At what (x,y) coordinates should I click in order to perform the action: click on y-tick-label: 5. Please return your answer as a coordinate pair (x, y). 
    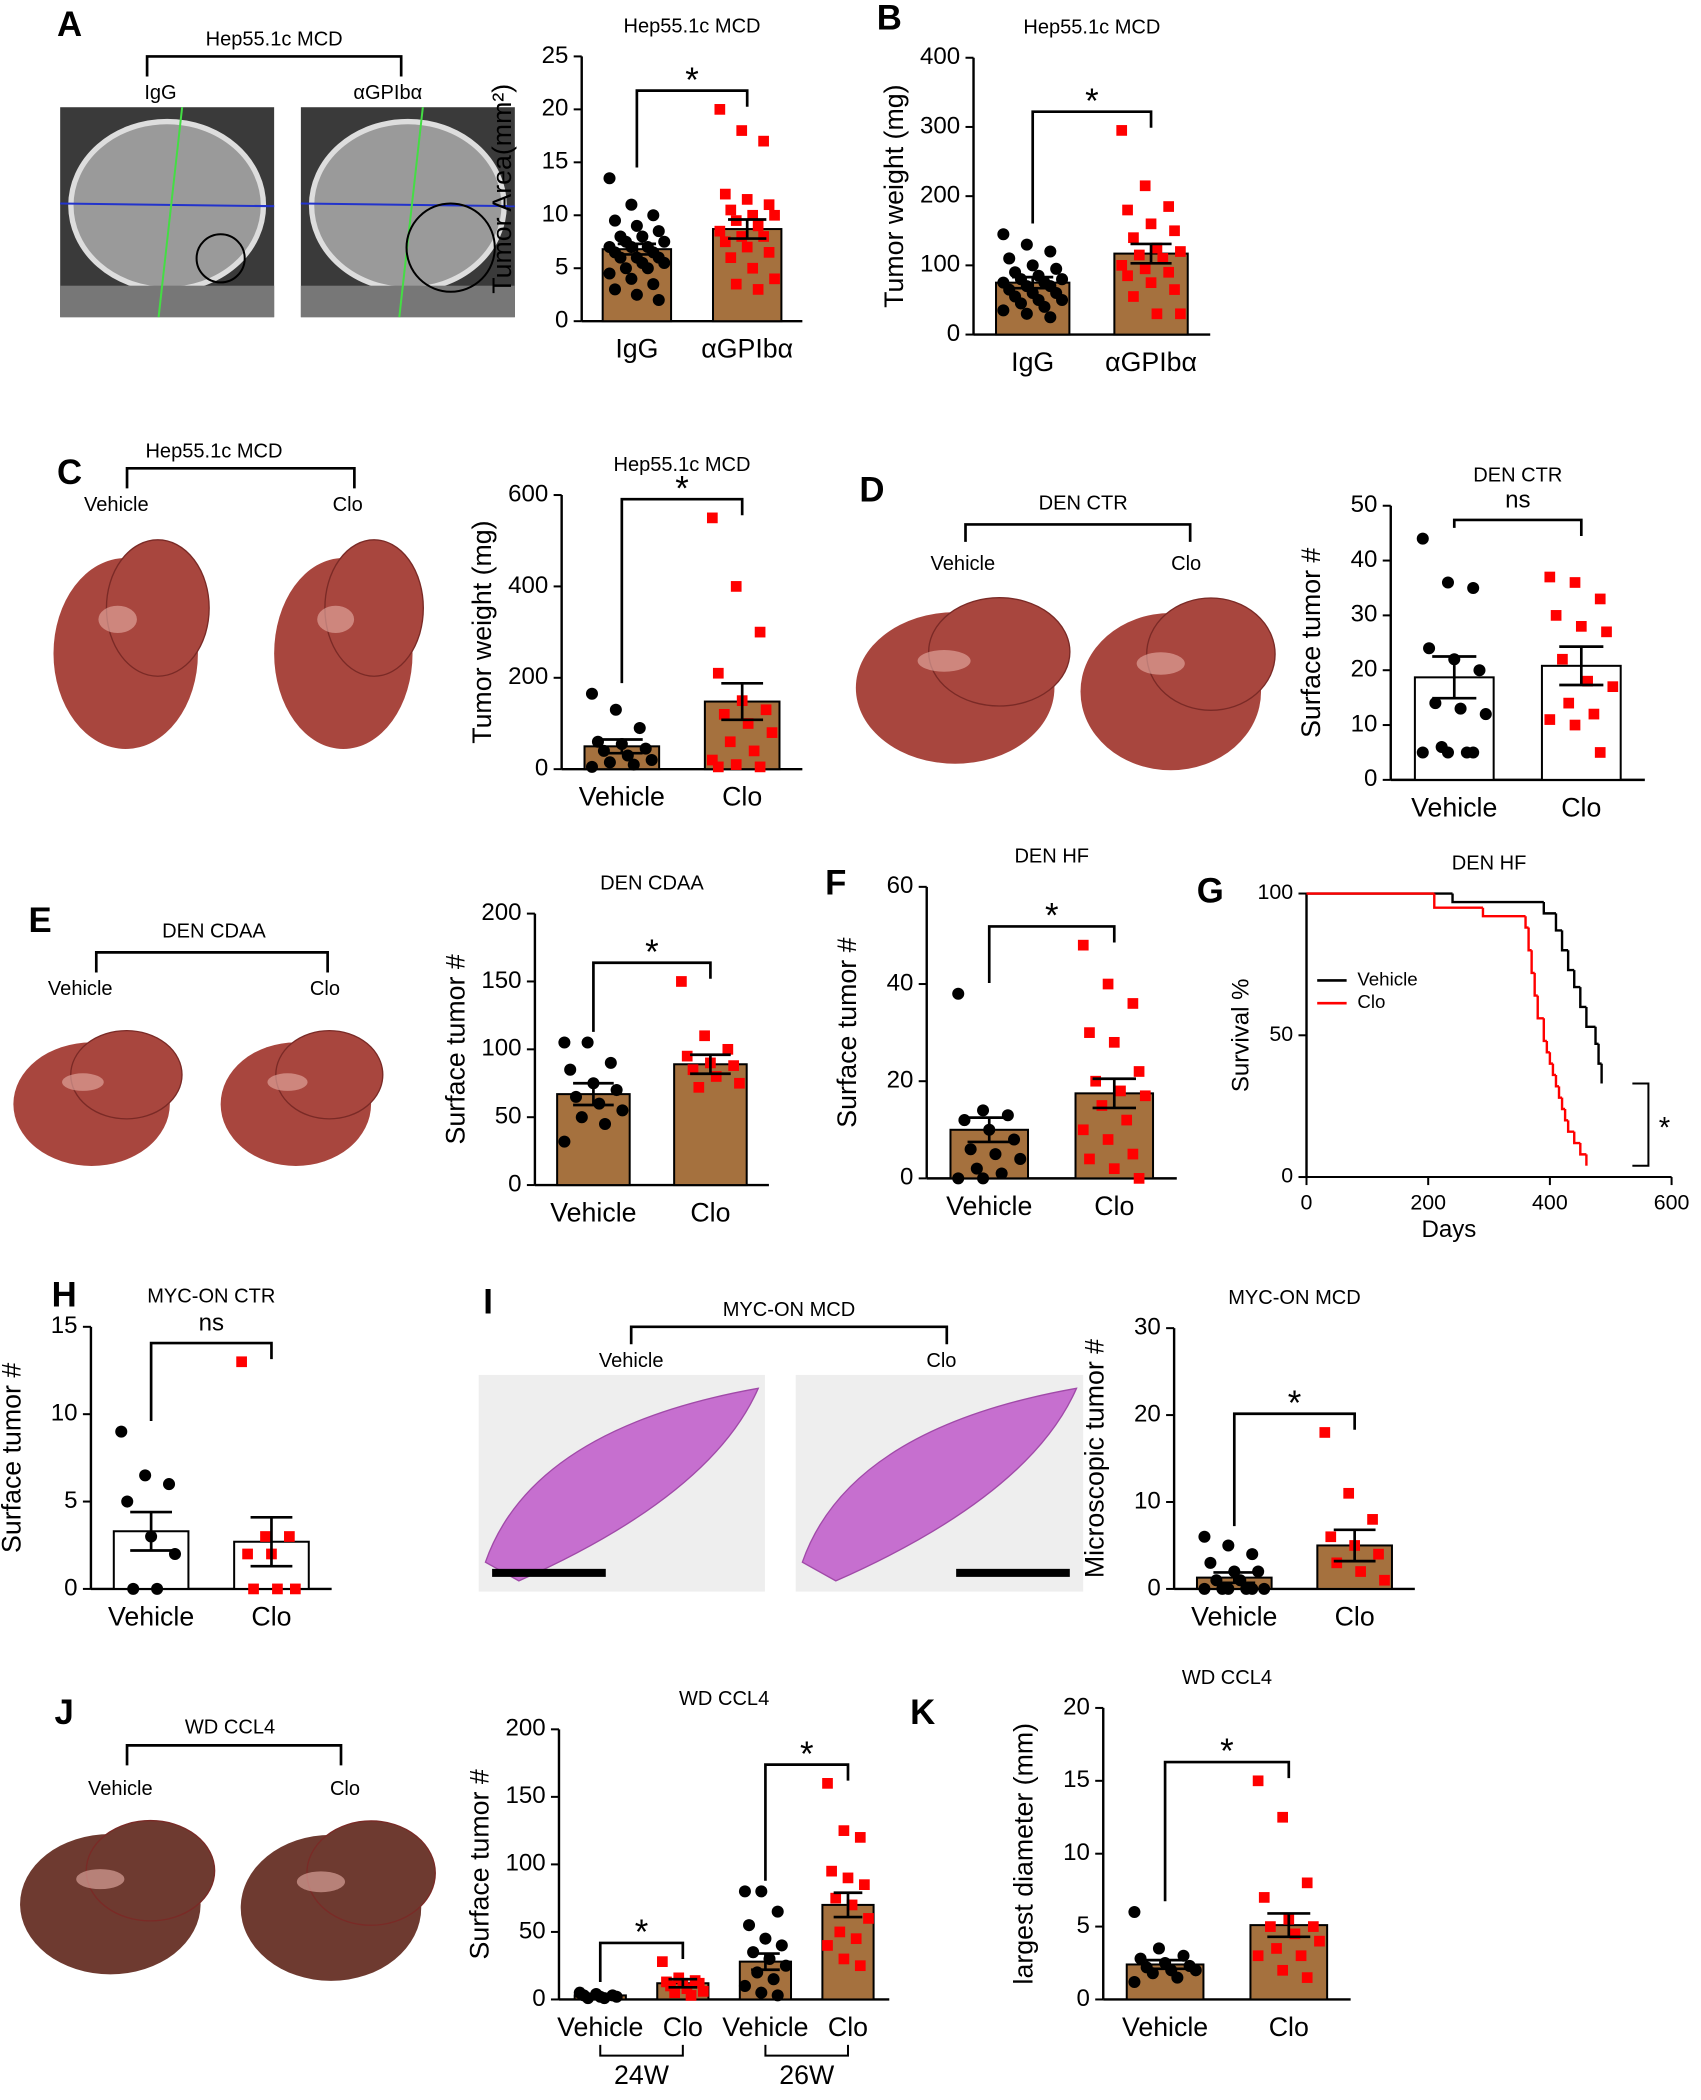
    Looking at the image, I should click on (1082, 1925).